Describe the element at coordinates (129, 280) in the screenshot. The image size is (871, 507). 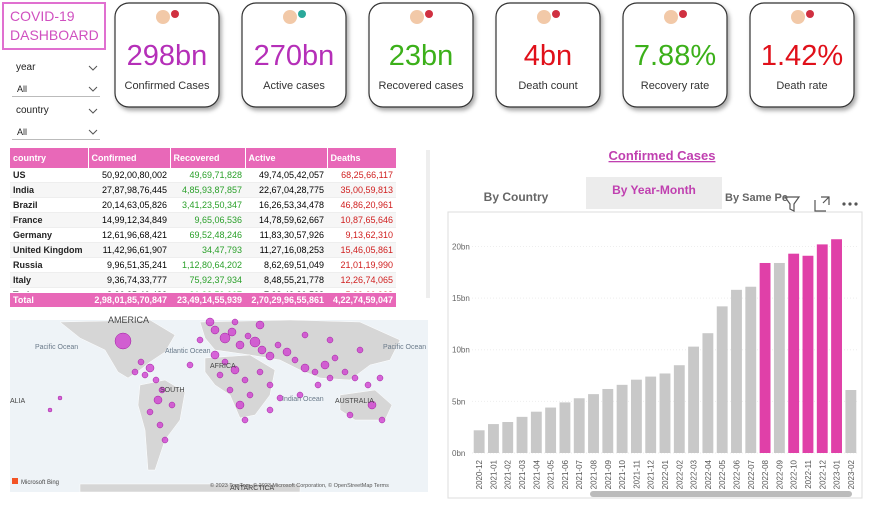
I see `cell: 9,36,74,33,777` at that location.